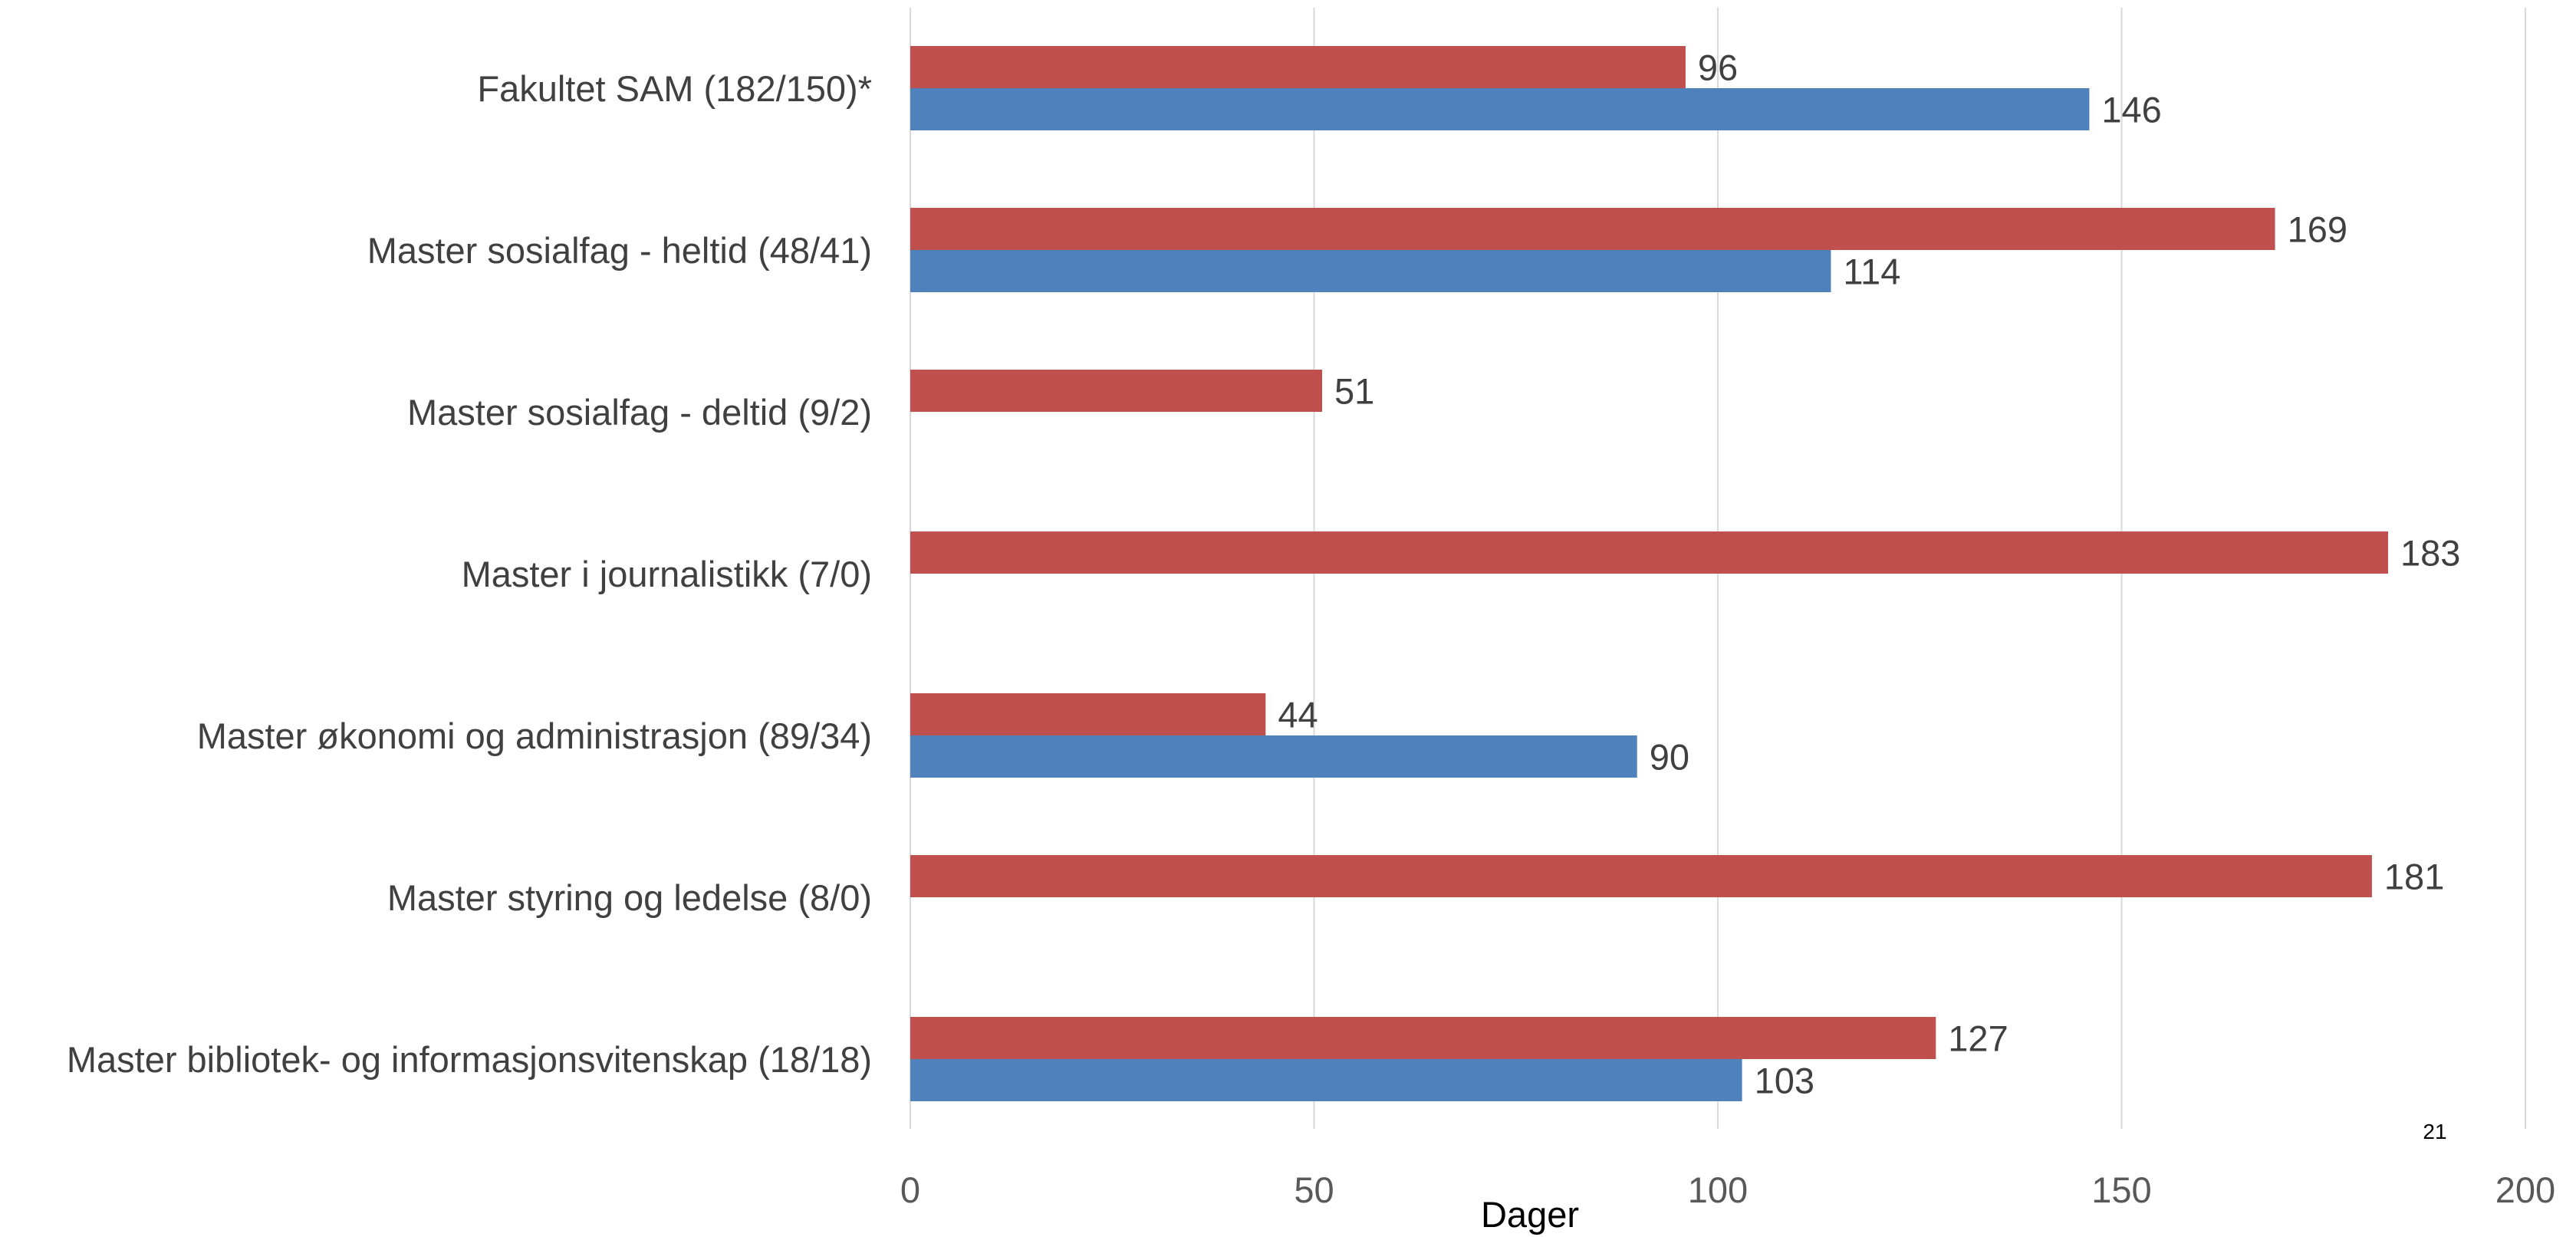  I want to click on data-label: 103, so click(1784, 1081).